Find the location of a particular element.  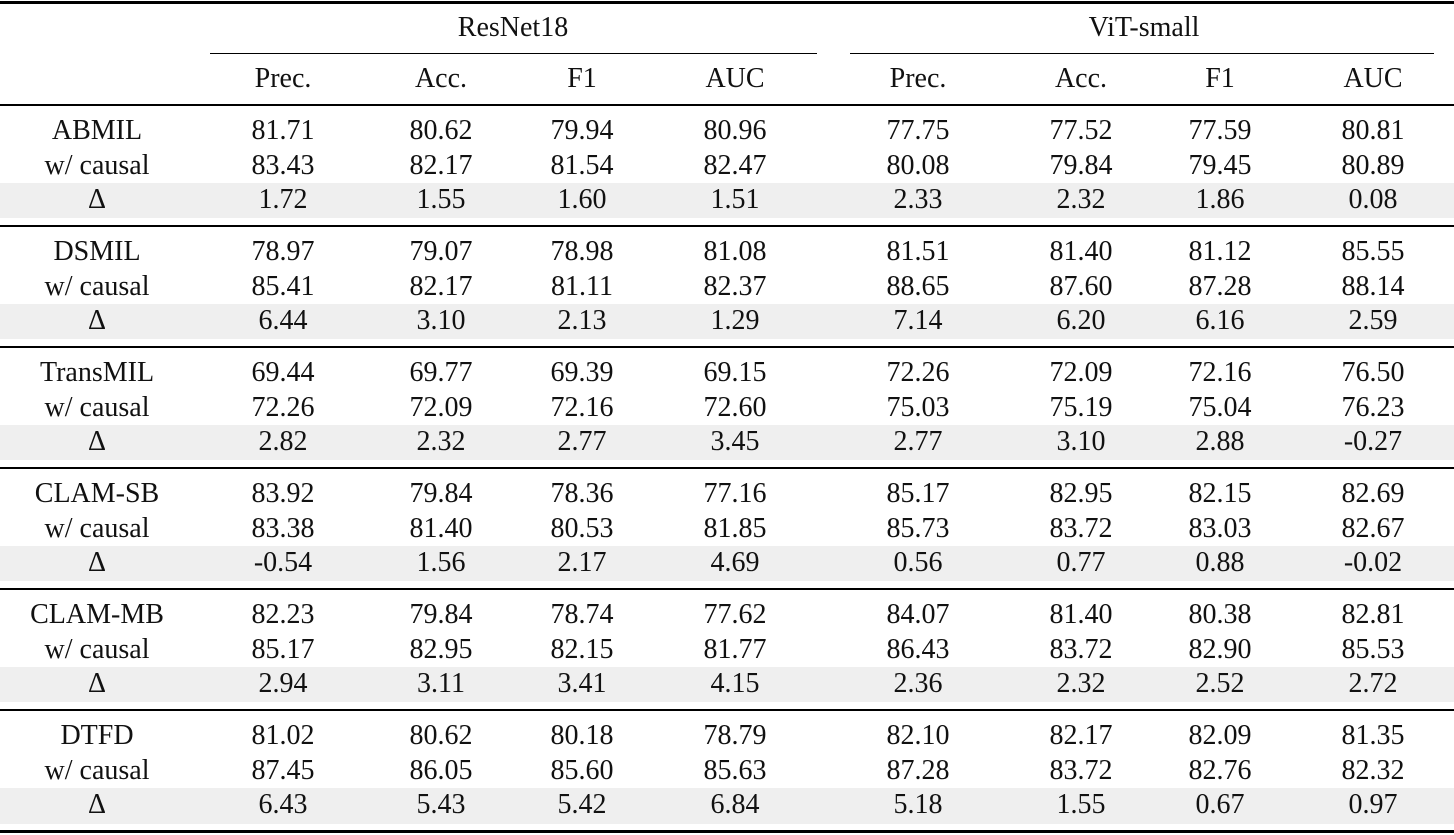

table-cell: 77.59 is located at coordinates (1220, 130).